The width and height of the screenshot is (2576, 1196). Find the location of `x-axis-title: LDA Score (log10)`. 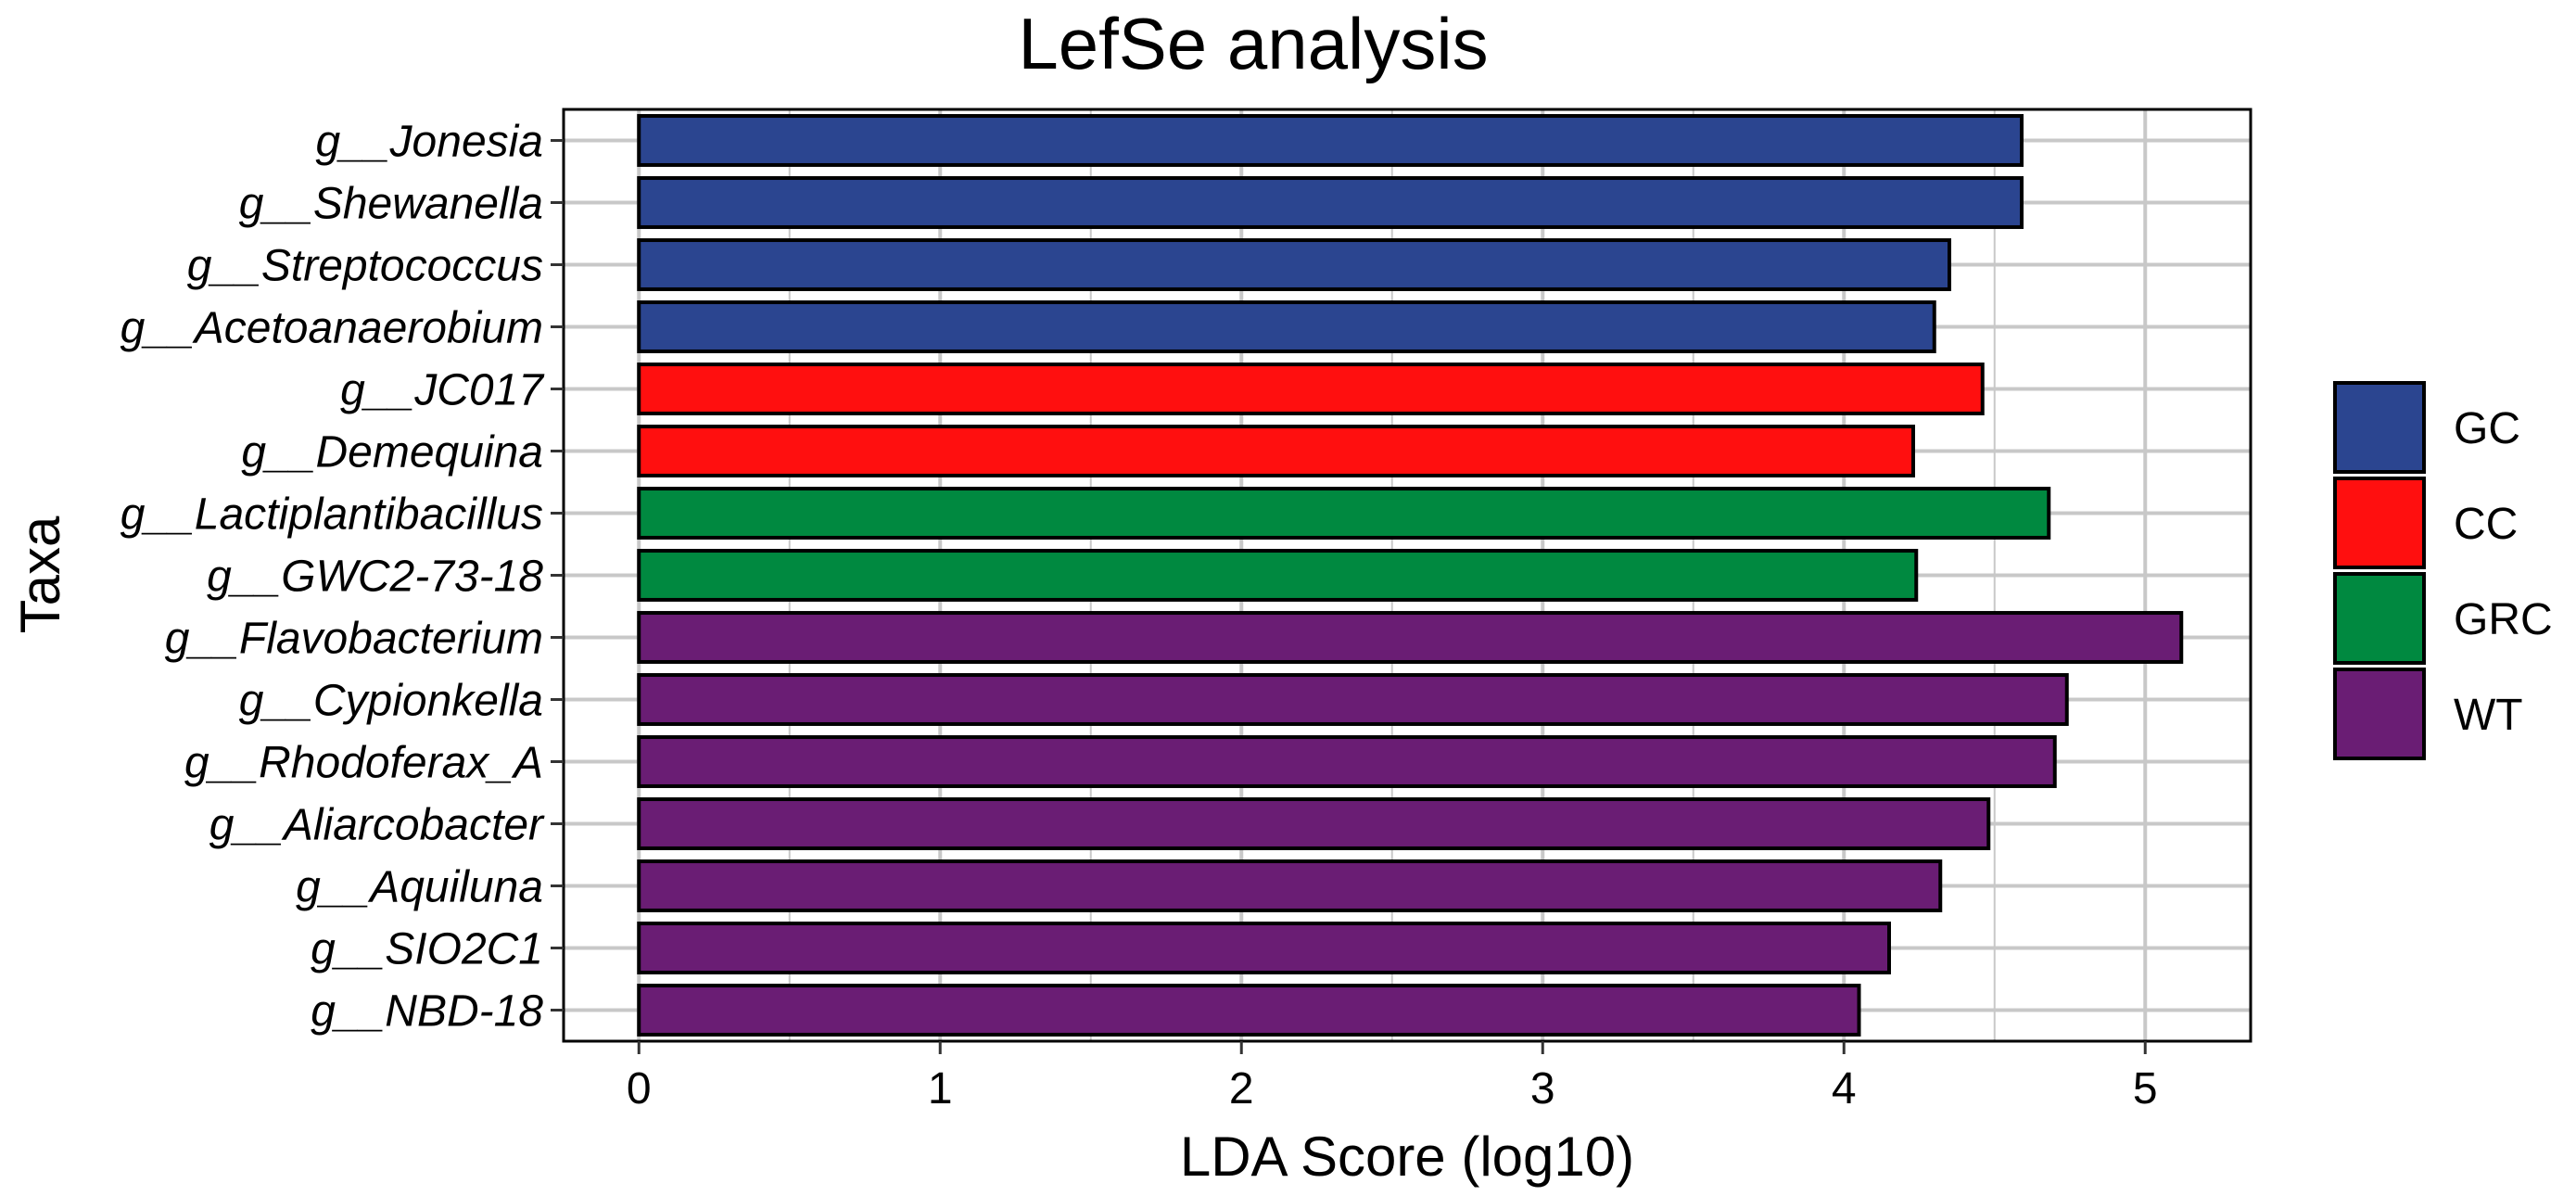

x-axis-title: LDA Score (log10) is located at coordinates (1407, 1157).